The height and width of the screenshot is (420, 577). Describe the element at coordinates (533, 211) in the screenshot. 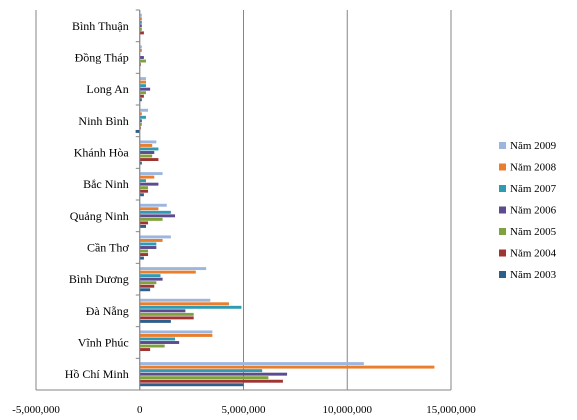

I see `legend-label: Năm 2006` at that location.